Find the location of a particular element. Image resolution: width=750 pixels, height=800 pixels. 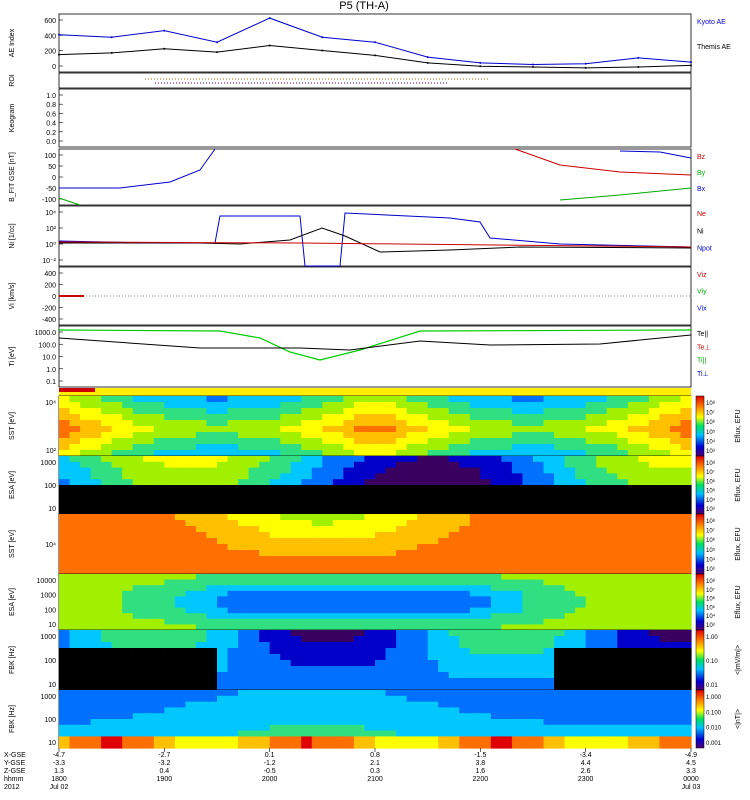

axis-row-label: Z-GSE is located at coordinates (15, 771).